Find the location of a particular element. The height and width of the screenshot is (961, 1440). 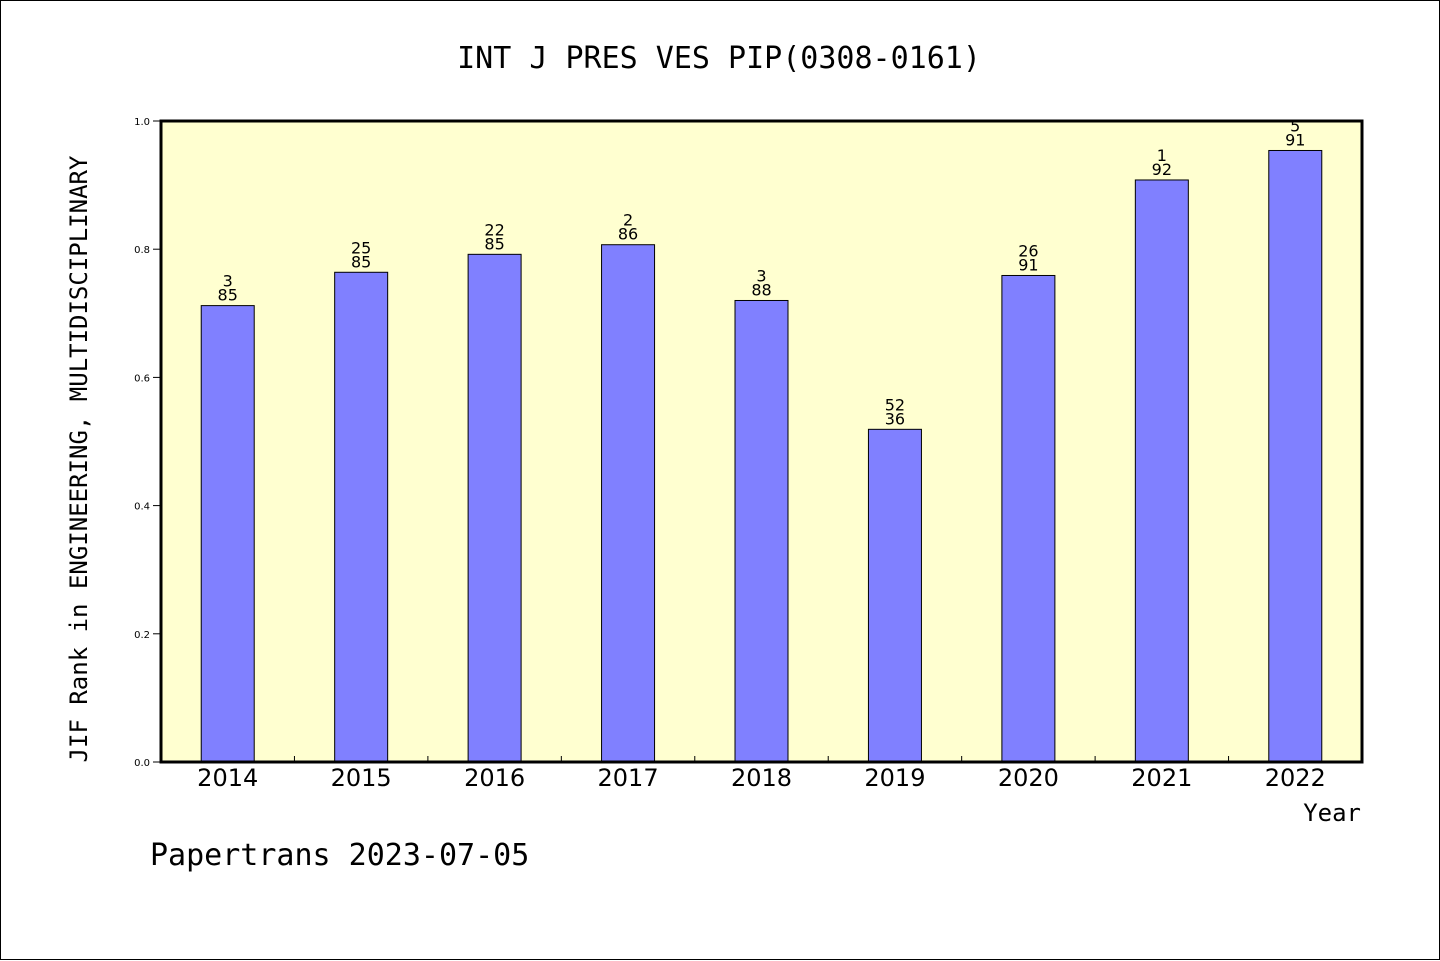

chart-title: INT J PRES VES PIP(0308-0161) is located at coordinates (719, 58).